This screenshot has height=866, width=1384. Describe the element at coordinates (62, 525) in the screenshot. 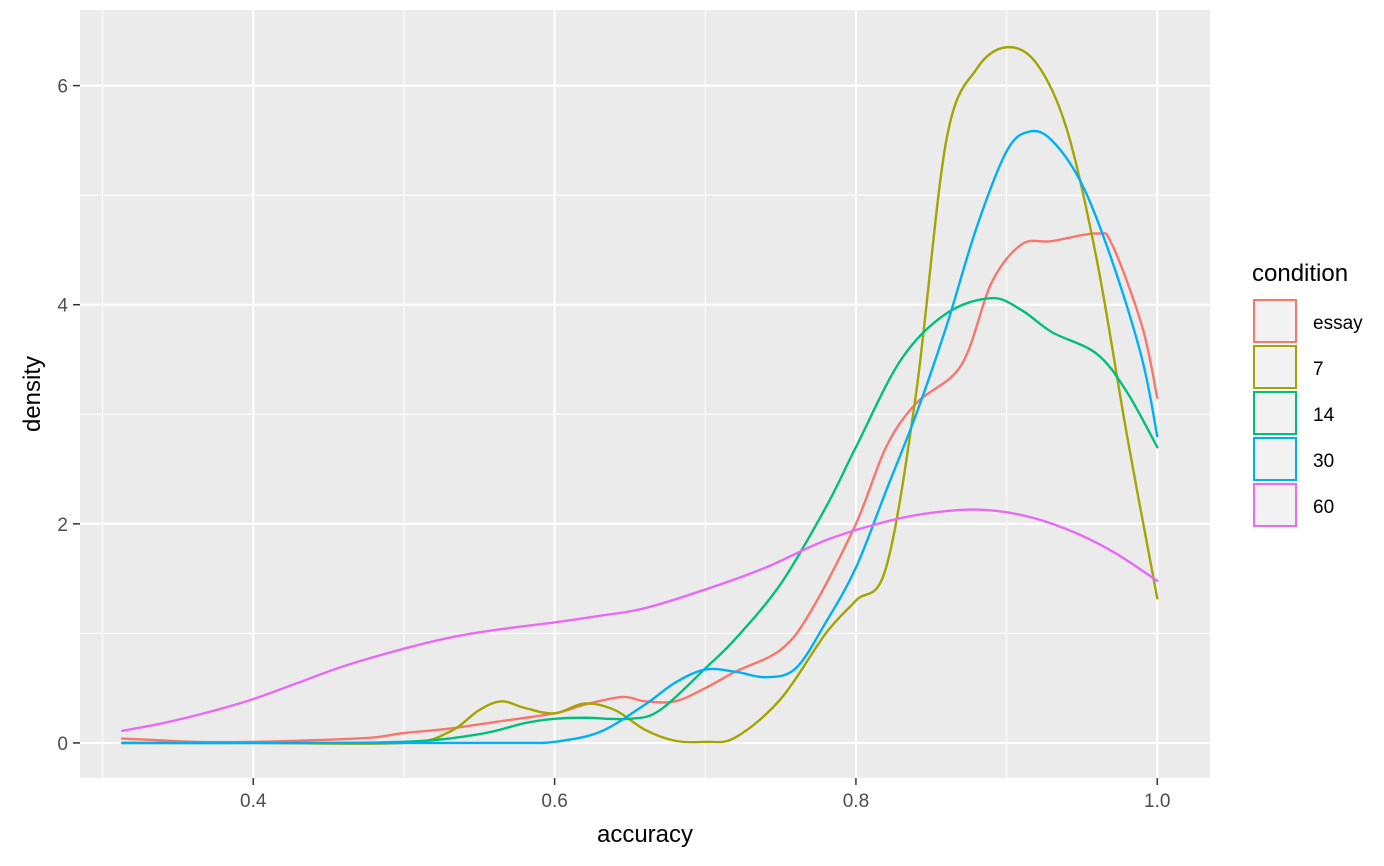

I see `y-tick-label-1: 2` at that location.